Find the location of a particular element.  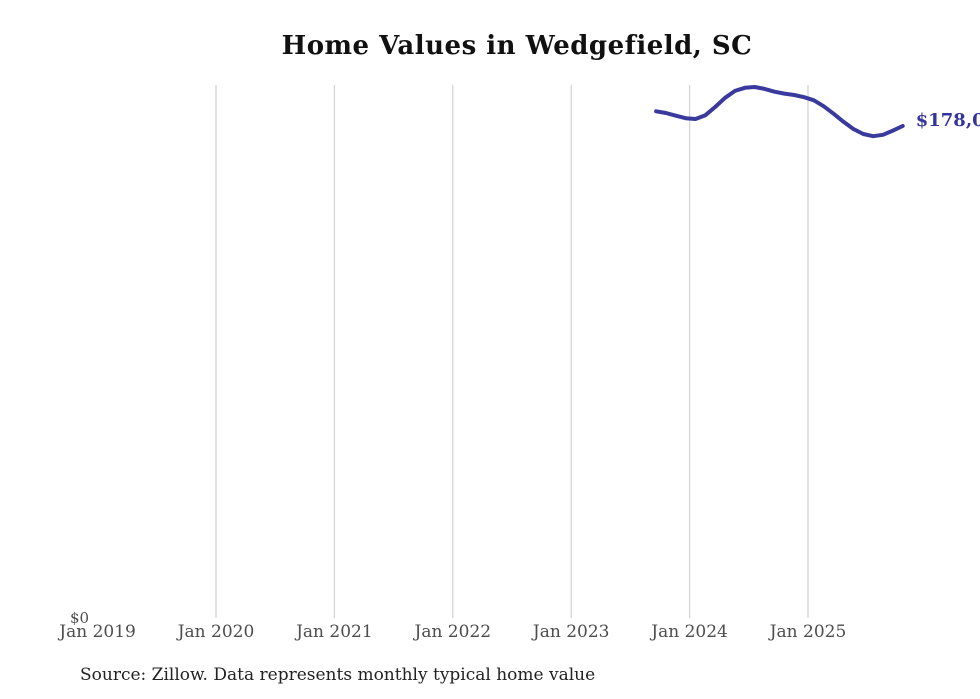

x-axis-label: Jan 2024 is located at coordinates (689, 632).